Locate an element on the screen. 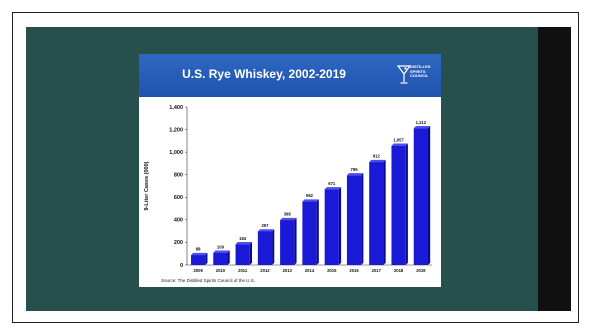 The width and height of the screenshot is (591, 335). bar-top-2015 is located at coordinates (333, 188).